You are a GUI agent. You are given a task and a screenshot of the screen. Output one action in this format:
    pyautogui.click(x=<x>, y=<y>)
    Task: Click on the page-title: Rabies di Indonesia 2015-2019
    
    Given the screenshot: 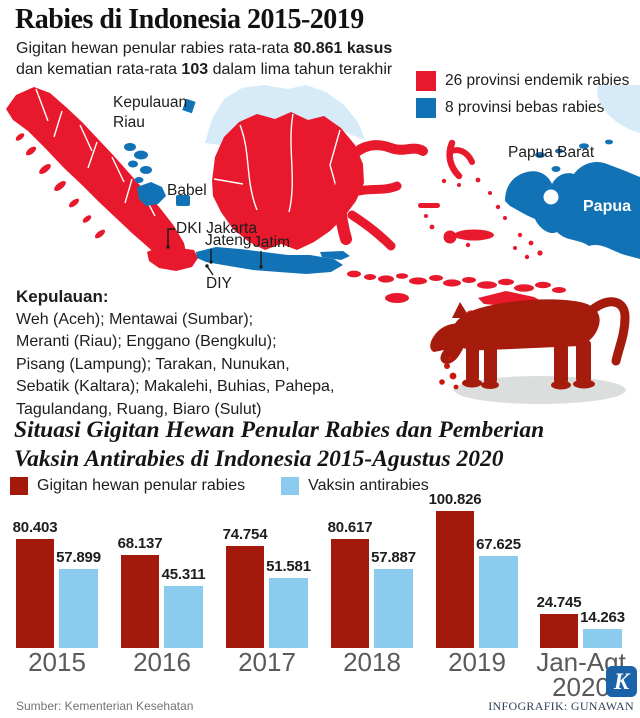 What is the action you would take?
    pyautogui.click(x=189, y=19)
    